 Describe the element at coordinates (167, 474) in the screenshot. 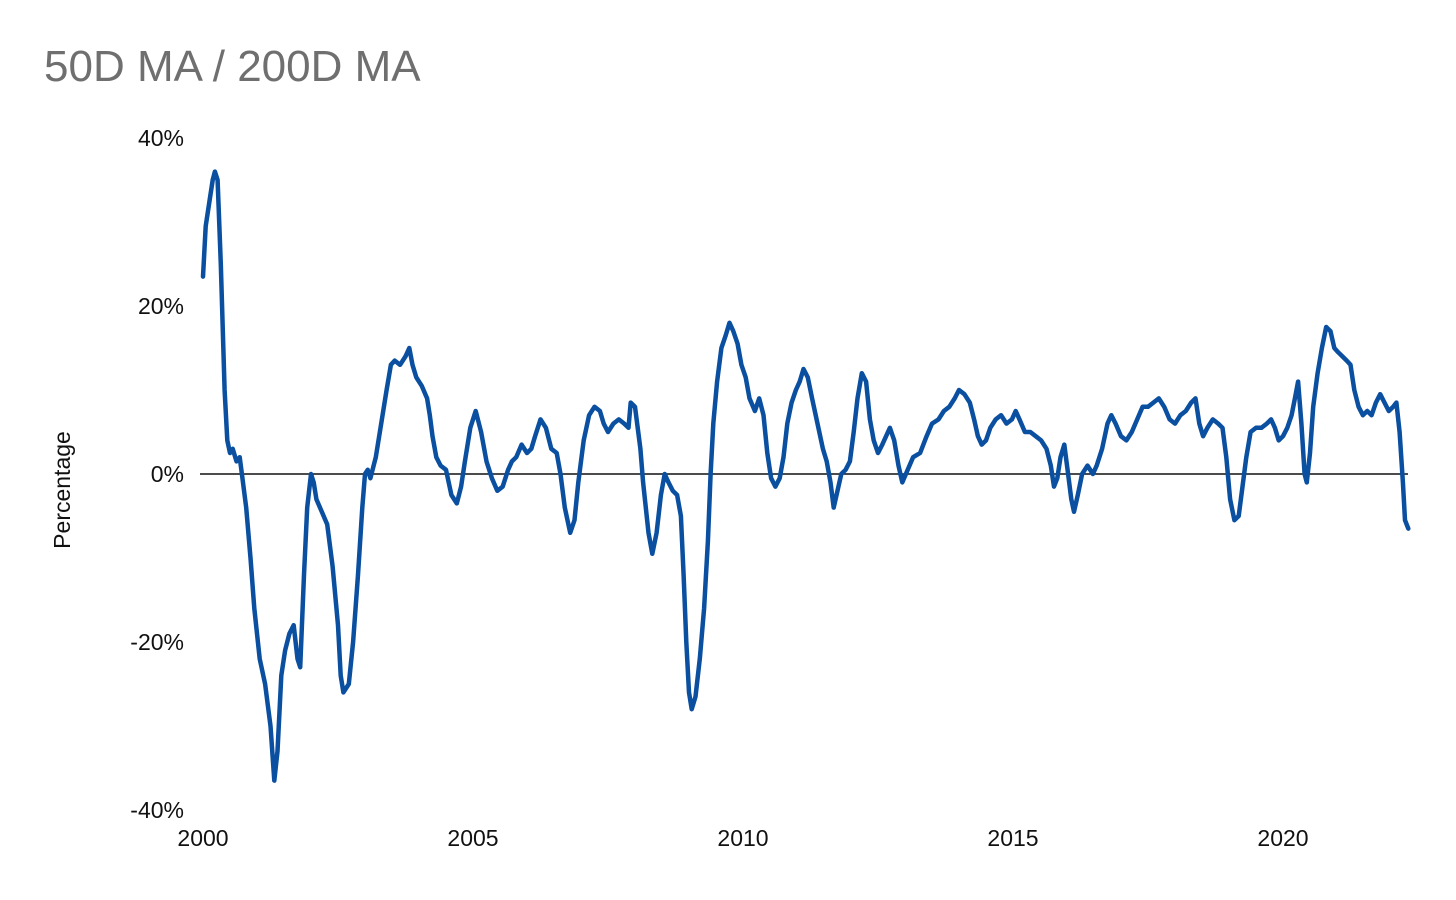

I see `y-tick-label: 0%` at that location.